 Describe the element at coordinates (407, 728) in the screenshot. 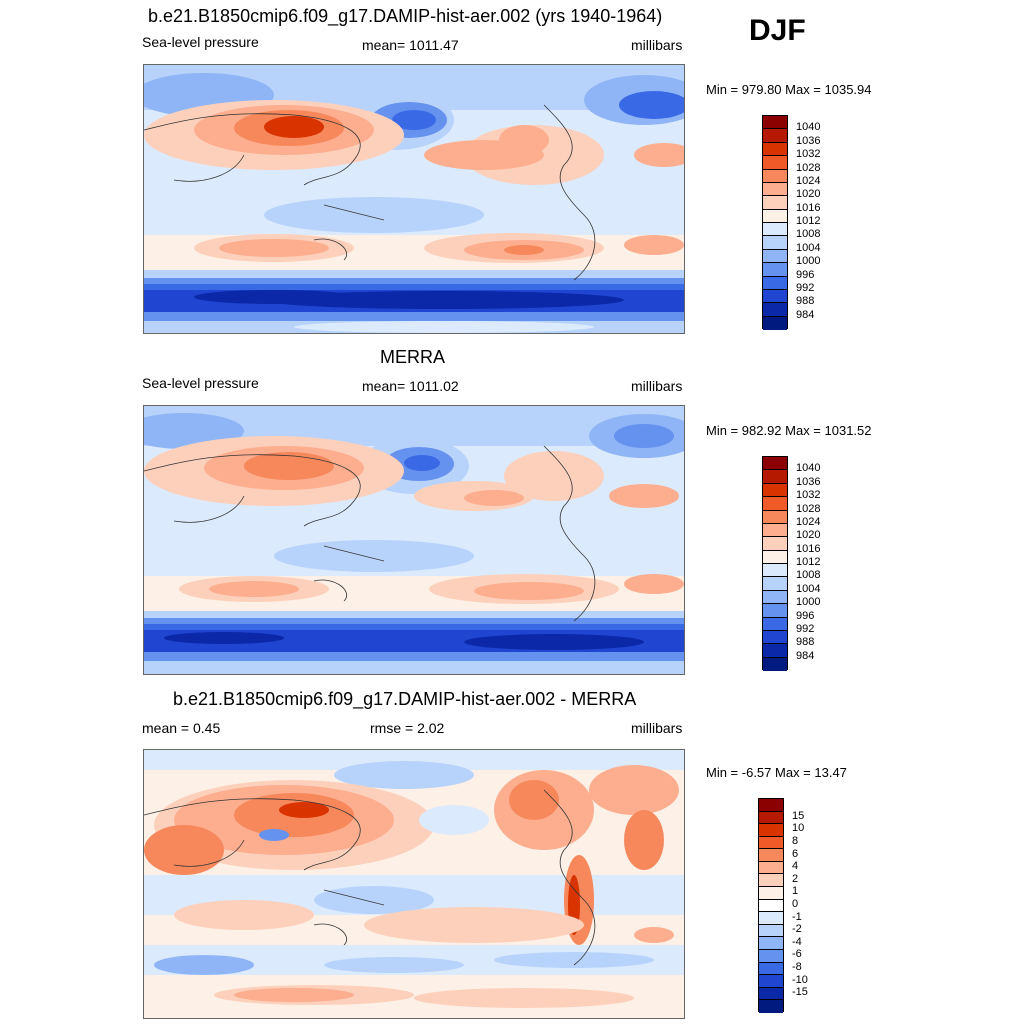

I see `panel-3-center-label: rmse = 2.02` at that location.